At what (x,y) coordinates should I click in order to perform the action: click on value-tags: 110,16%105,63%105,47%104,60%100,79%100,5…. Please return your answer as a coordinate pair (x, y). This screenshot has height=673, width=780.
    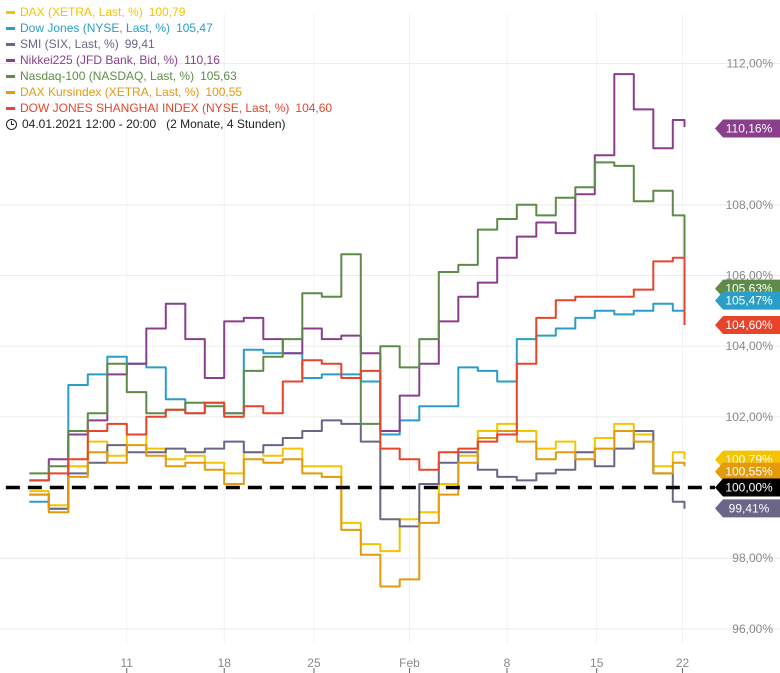
    Looking at the image, I should click on (747, 318).